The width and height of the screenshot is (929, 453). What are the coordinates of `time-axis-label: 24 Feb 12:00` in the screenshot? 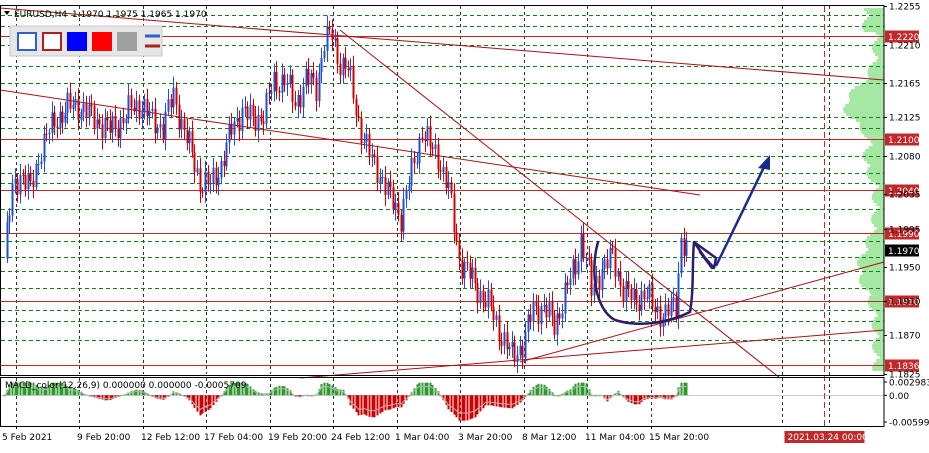 It's located at (360, 438).